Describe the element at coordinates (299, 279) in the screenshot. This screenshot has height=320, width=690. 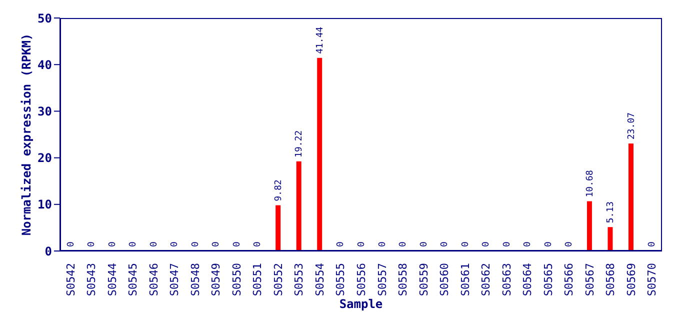
I see `x-tick-label: S0553` at that location.